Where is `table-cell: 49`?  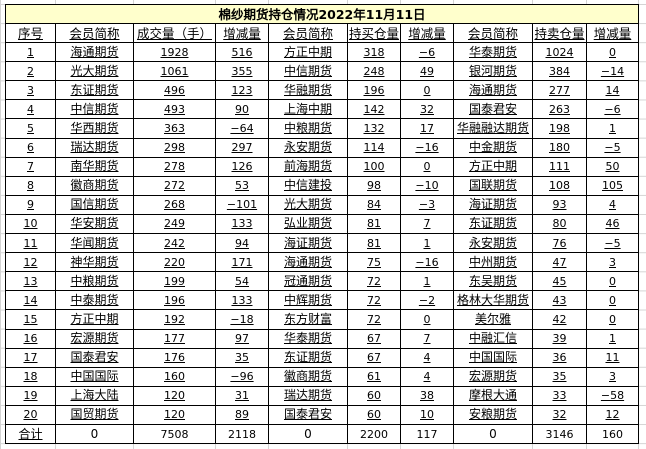 table-cell: 49 is located at coordinates (427, 71).